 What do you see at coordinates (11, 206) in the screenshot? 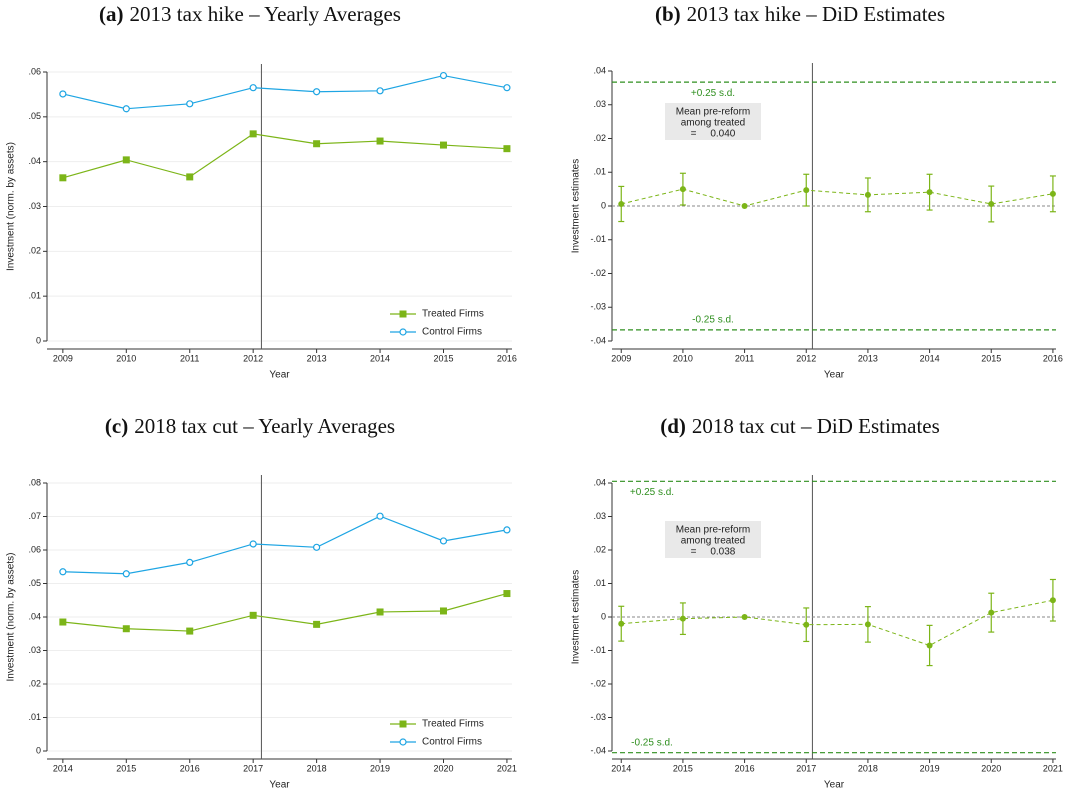
I see `y-axis-label: Investment (norm. by assets)` at bounding box center [11, 206].